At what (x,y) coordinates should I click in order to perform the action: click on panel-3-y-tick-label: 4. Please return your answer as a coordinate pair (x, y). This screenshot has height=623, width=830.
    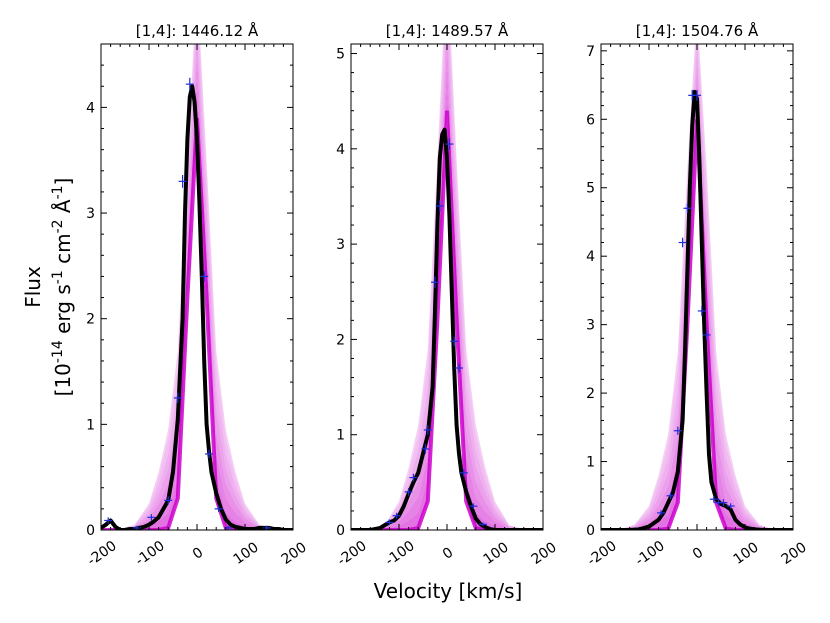
    Looking at the image, I should click on (590, 257).